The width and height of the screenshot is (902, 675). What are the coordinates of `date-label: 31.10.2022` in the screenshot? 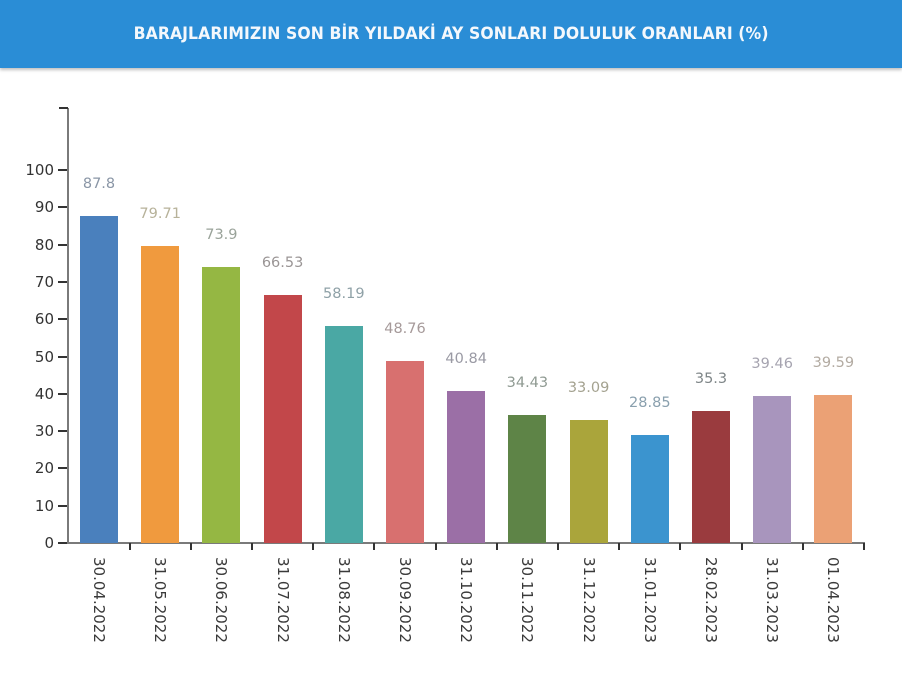 It's located at (466, 600).